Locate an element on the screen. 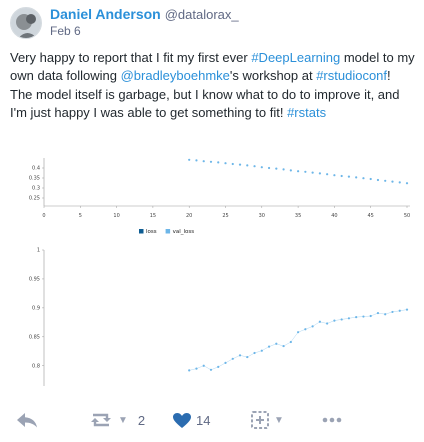 The width and height of the screenshot is (424, 442). y-tick-label: 0.35 is located at coordinates (34, 179).